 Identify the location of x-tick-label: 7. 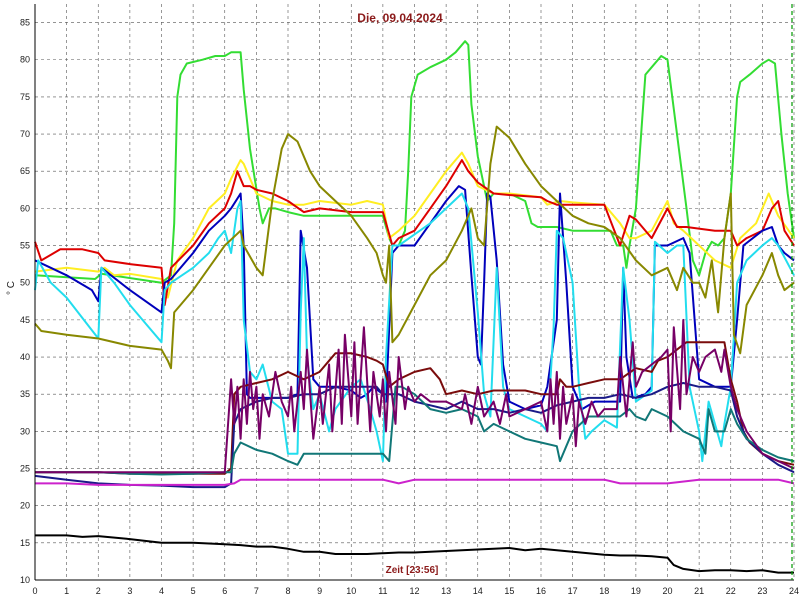
(256, 591).